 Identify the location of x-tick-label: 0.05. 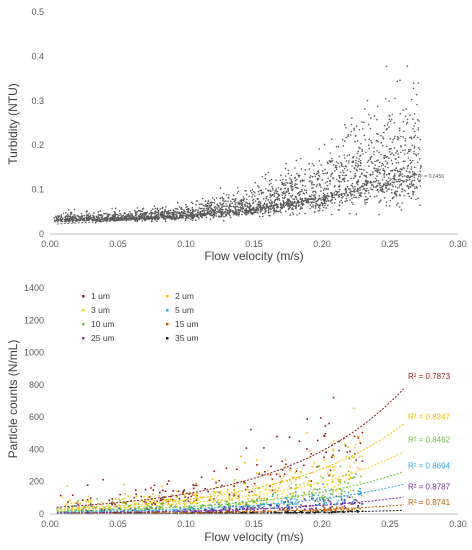
(118, 244).